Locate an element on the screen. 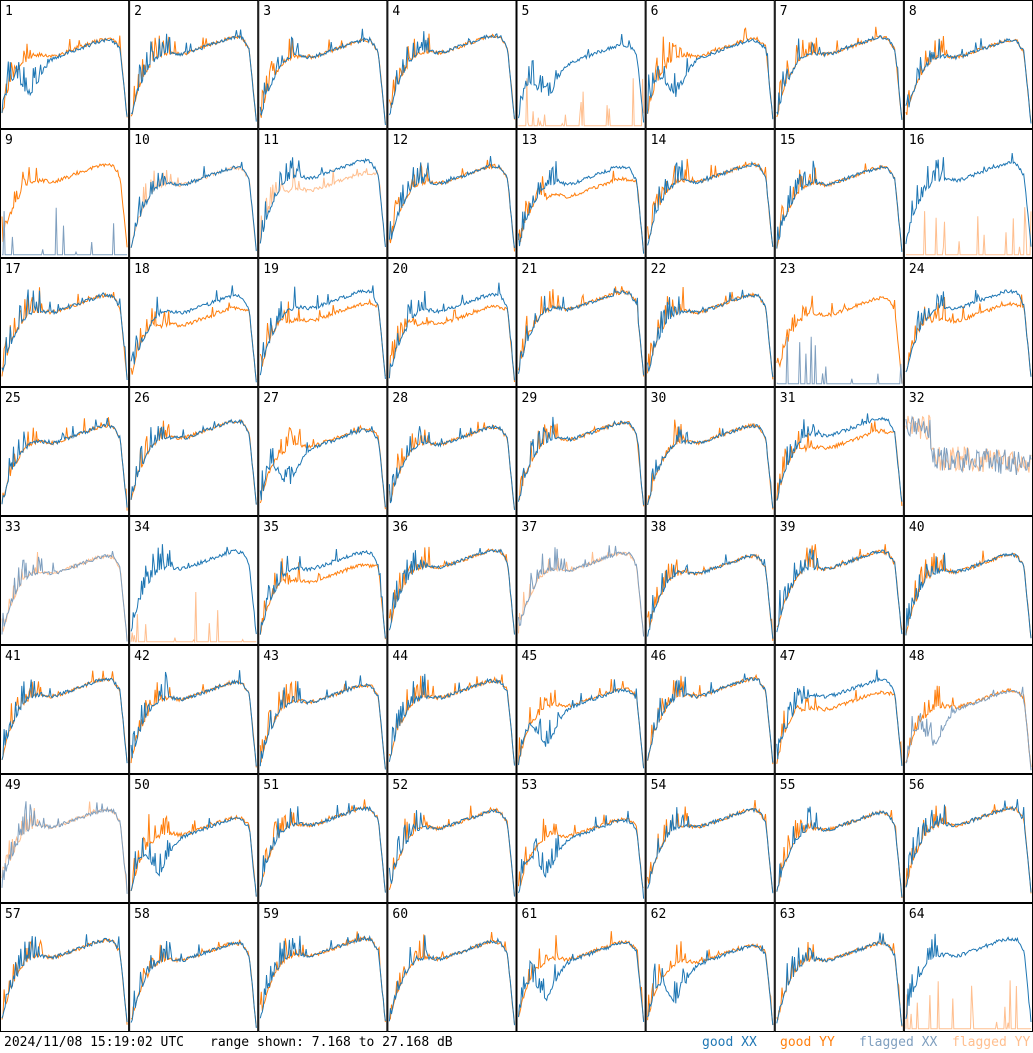 The image size is (1033, 1053). panel-label: 19 is located at coordinates (271, 269).